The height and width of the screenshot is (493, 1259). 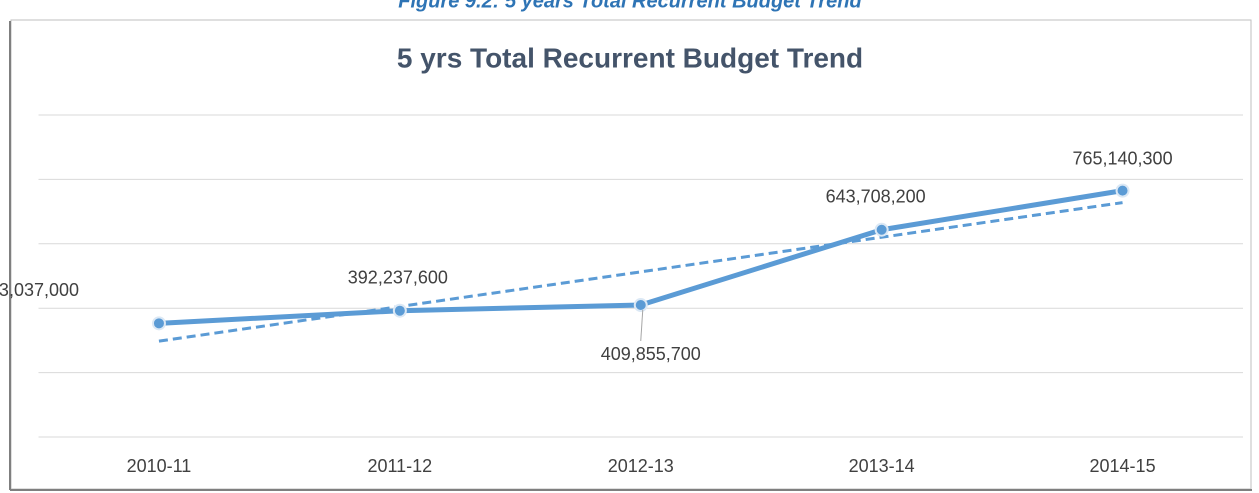 What do you see at coordinates (1122, 158) in the screenshot?
I see `data-label: 765,140,300` at bounding box center [1122, 158].